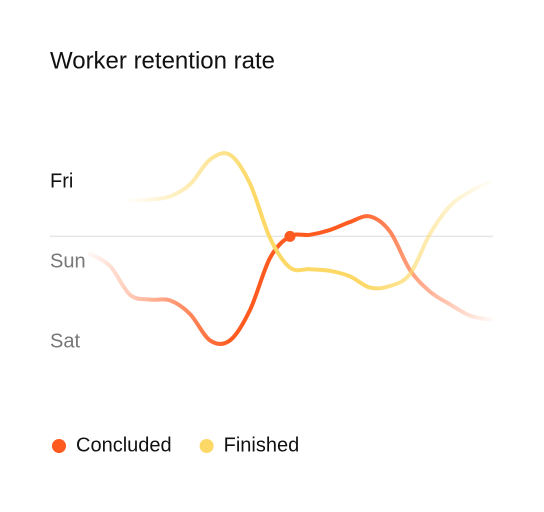 This screenshot has width=544, height=512. What do you see at coordinates (61, 181) in the screenshot?
I see `y-tick-label: Fri` at bounding box center [61, 181].